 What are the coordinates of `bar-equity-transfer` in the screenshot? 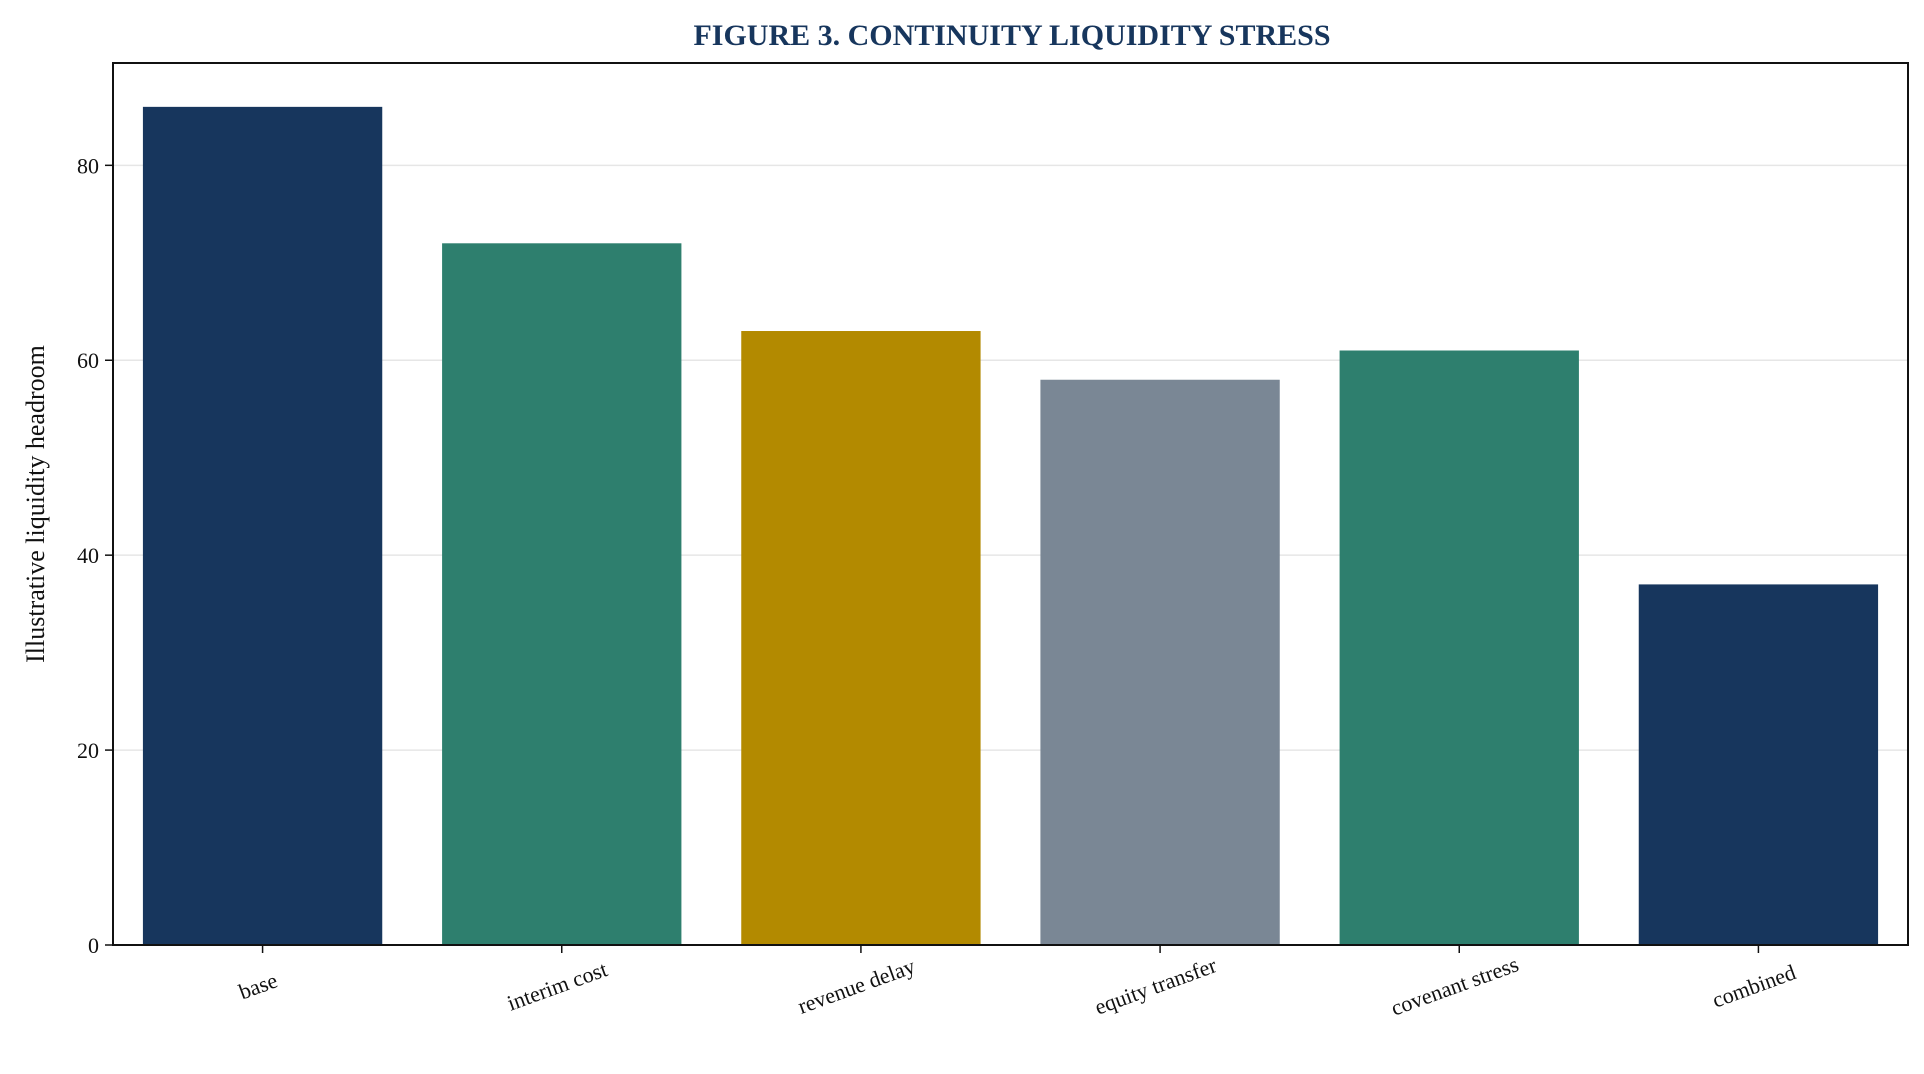 It's located at (1160, 662).